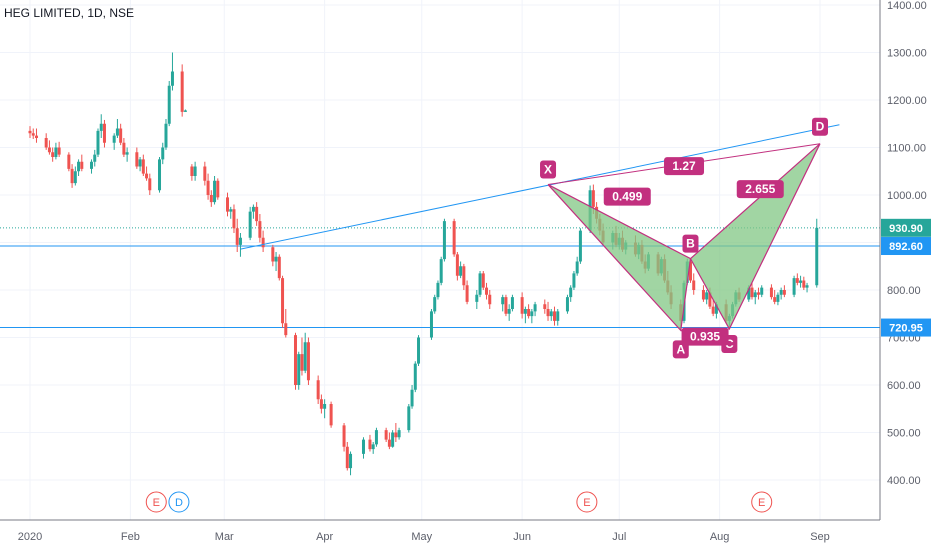 The height and width of the screenshot is (555, 932). I want to click on event-marker-label: E, so click(586, 503).